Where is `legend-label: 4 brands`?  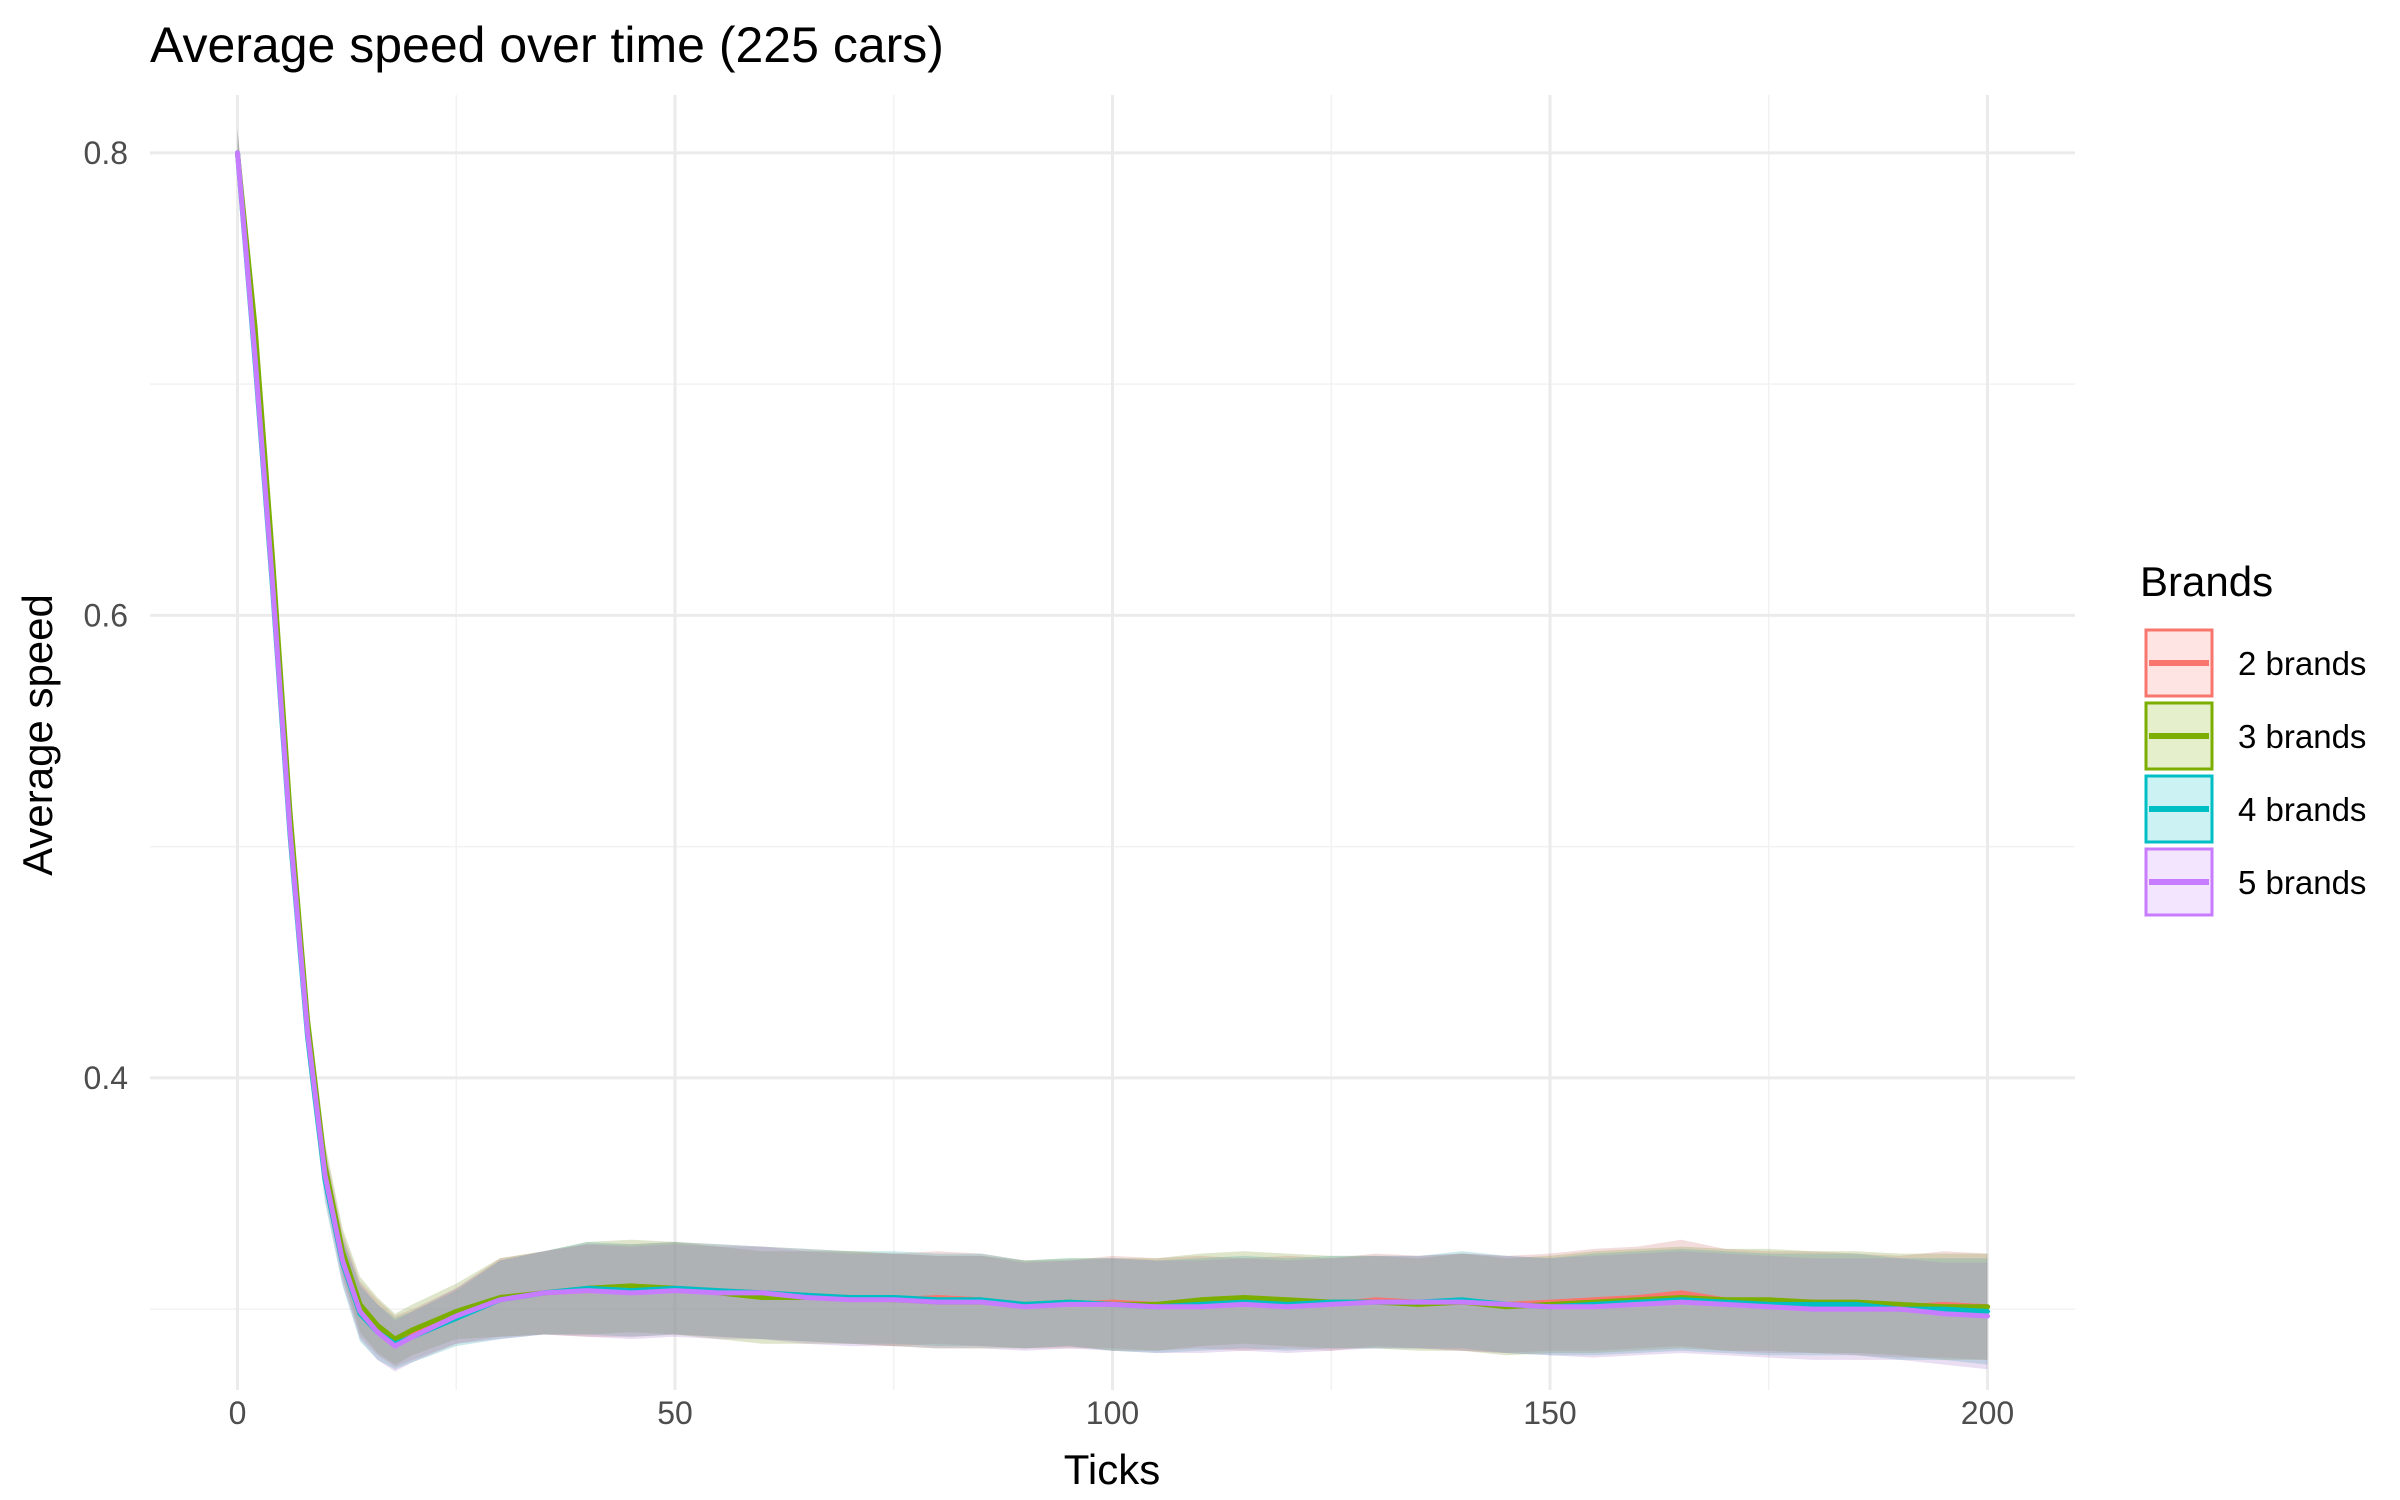
legend-label: 4 brands is located at coordinates (2302, 809).